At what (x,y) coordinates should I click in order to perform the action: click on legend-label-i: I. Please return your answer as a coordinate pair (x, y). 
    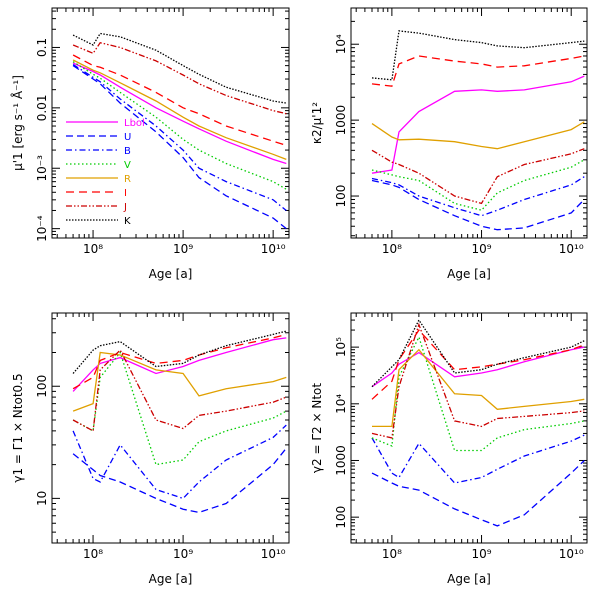
    Looking at the image, I should click on (125, 193).